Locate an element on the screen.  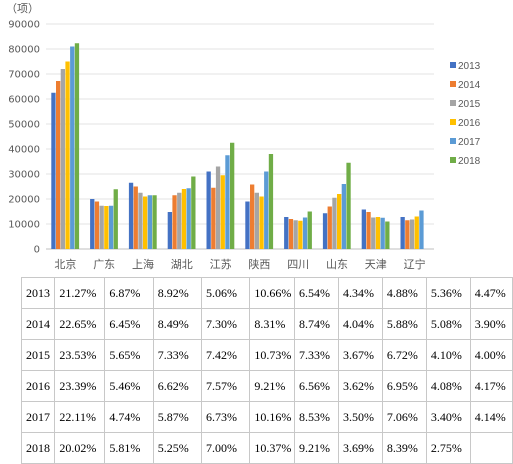
x-tick-label: 湖北 is located at coordinates (182, 264).